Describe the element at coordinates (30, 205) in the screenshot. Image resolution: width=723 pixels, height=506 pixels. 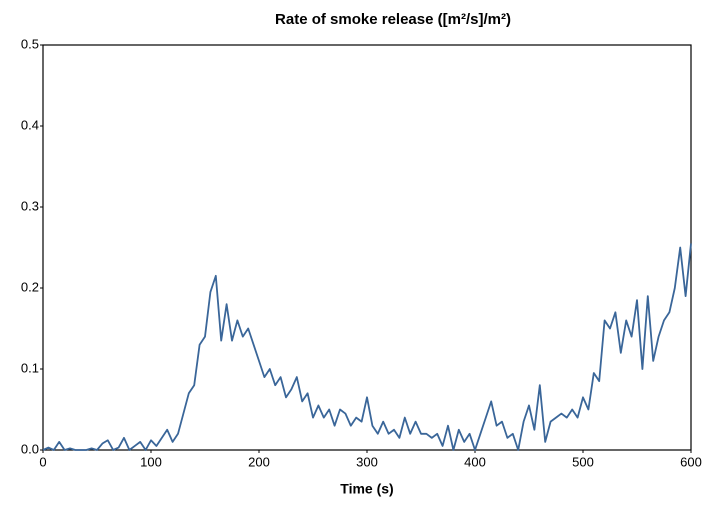
I see `y-tick-label: 0.3` at that location.